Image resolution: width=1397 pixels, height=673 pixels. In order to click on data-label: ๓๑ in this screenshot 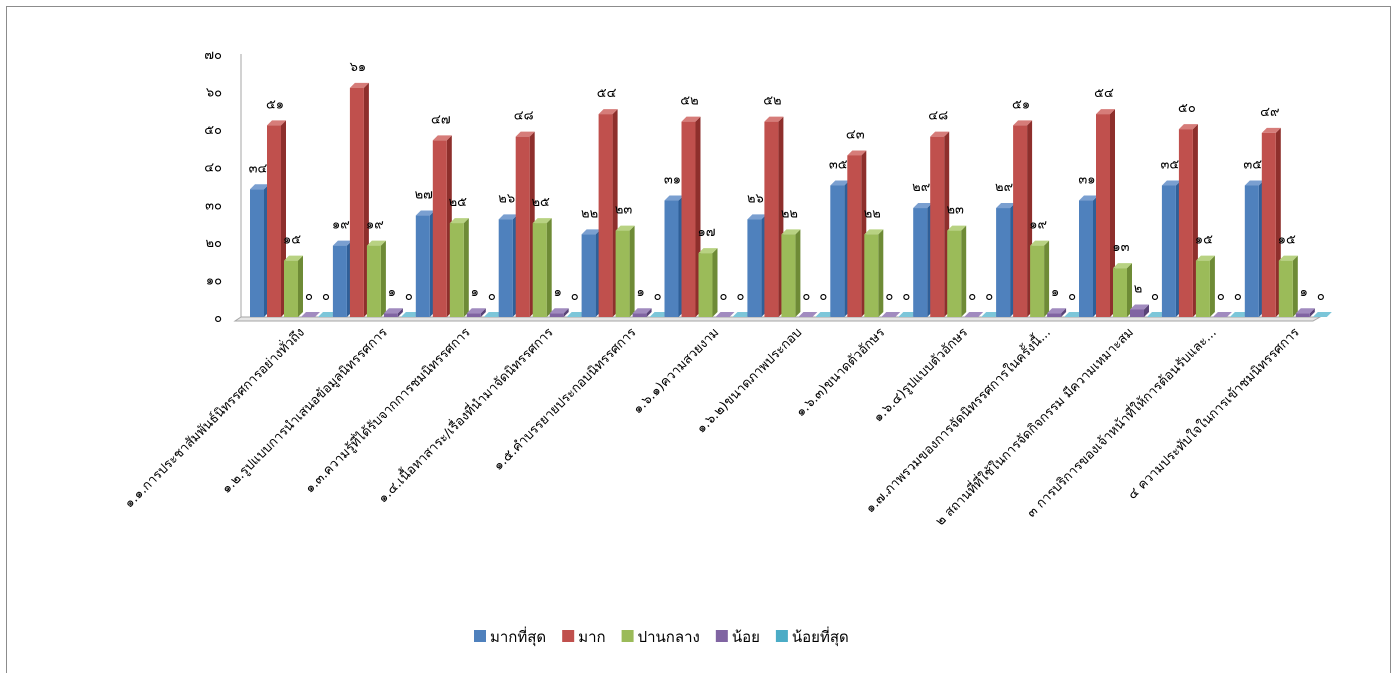, I will do `click(1086, 180)`.